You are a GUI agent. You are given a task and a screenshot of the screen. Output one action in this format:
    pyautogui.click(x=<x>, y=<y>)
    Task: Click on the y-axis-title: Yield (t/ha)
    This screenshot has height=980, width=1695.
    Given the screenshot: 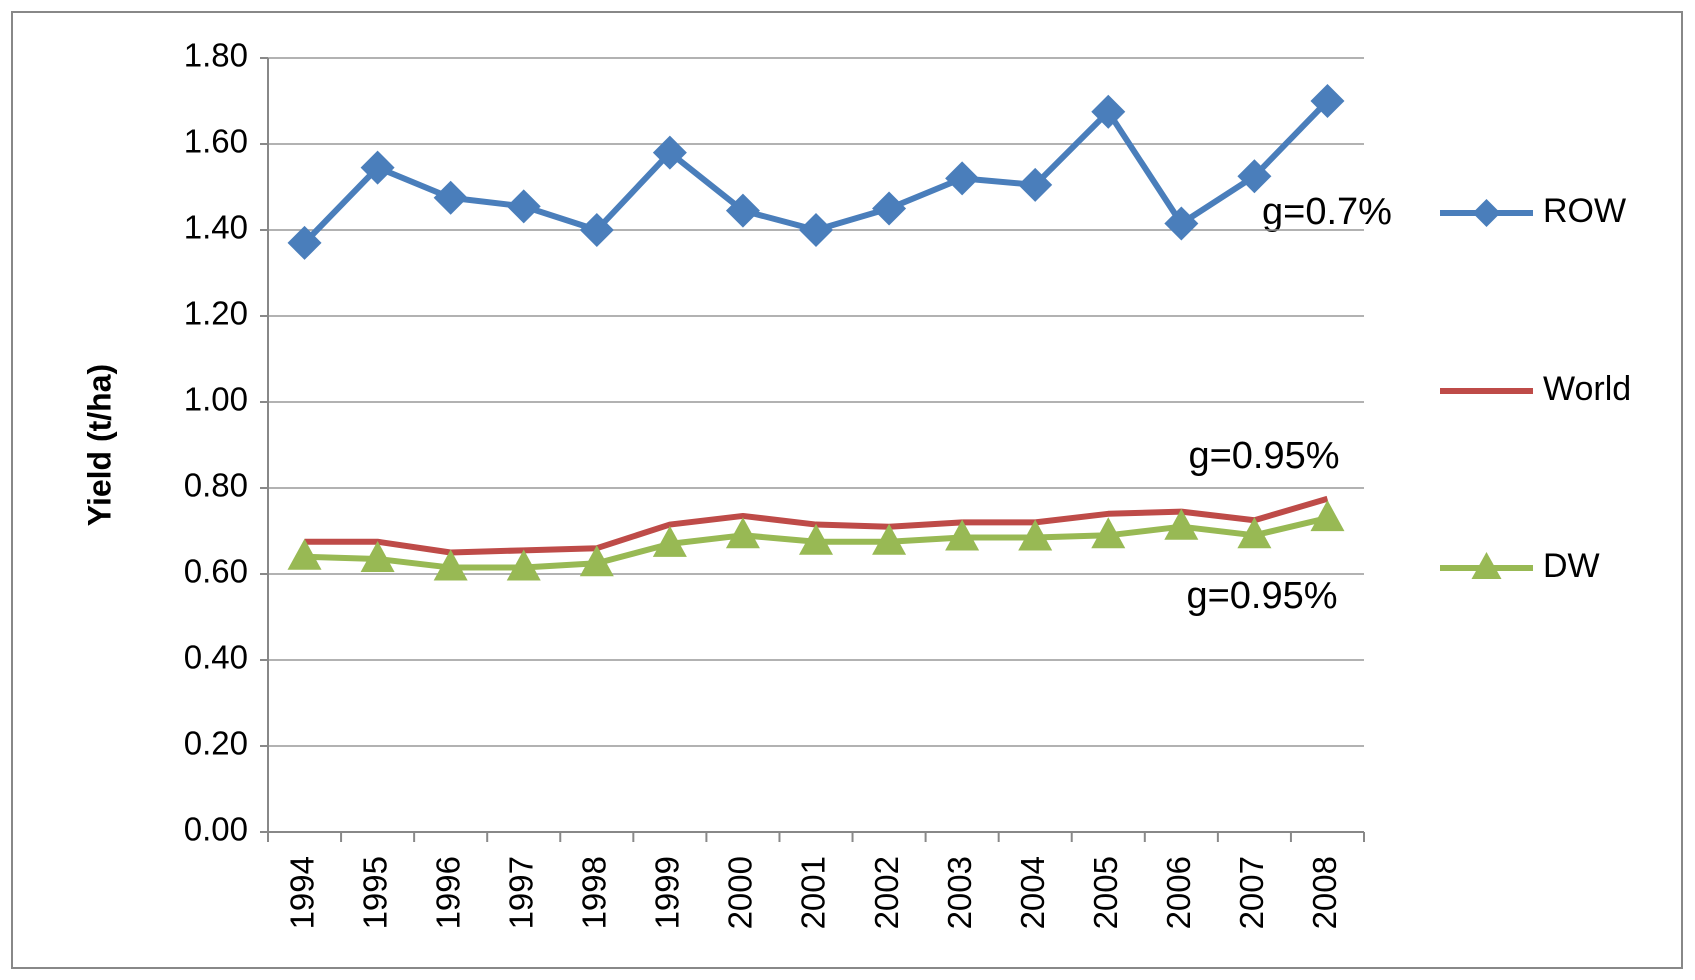 What is the action you would take?
    pyautogui.click(x=99, y=445)
    